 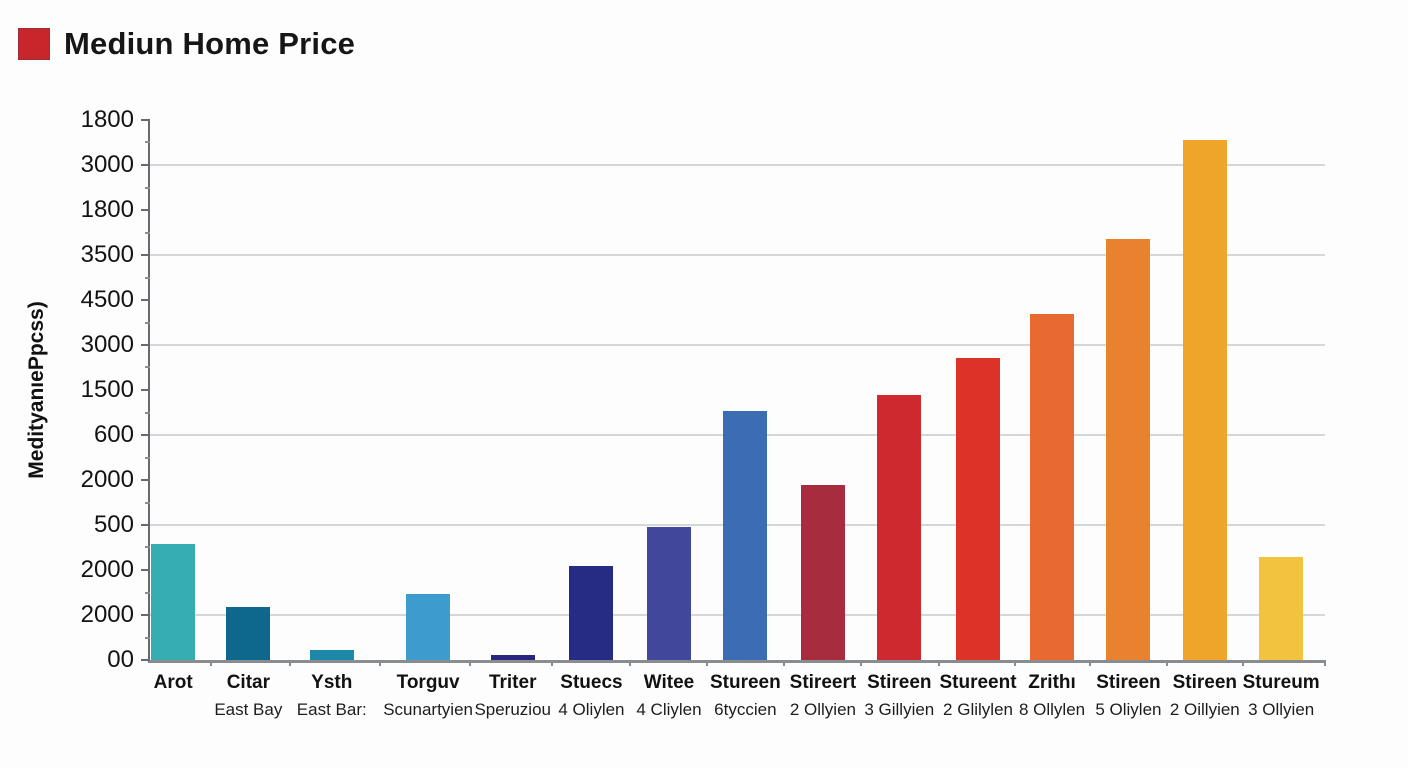 What do you see at coordinates (591, 709) in the screenshot?
I see `x-category-sublabel: 4 Oliylen` at bounding box center [591, 709].